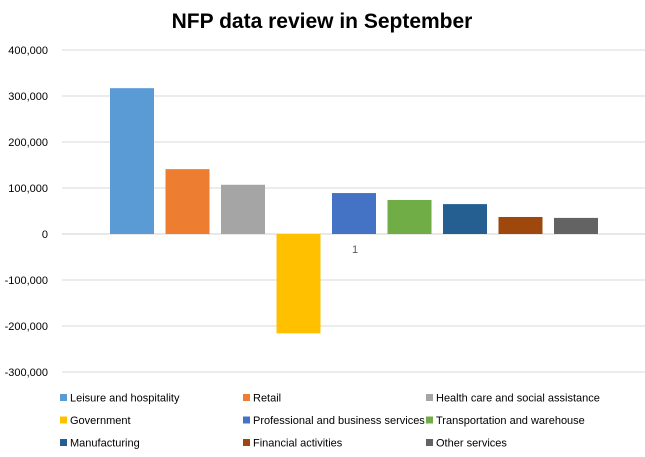 Image resolution: width=645 pixels, height=457 pixels. Describe the element at coordinates (520, 225) in the screenshot. I see `bar-financial-activities` at that location.